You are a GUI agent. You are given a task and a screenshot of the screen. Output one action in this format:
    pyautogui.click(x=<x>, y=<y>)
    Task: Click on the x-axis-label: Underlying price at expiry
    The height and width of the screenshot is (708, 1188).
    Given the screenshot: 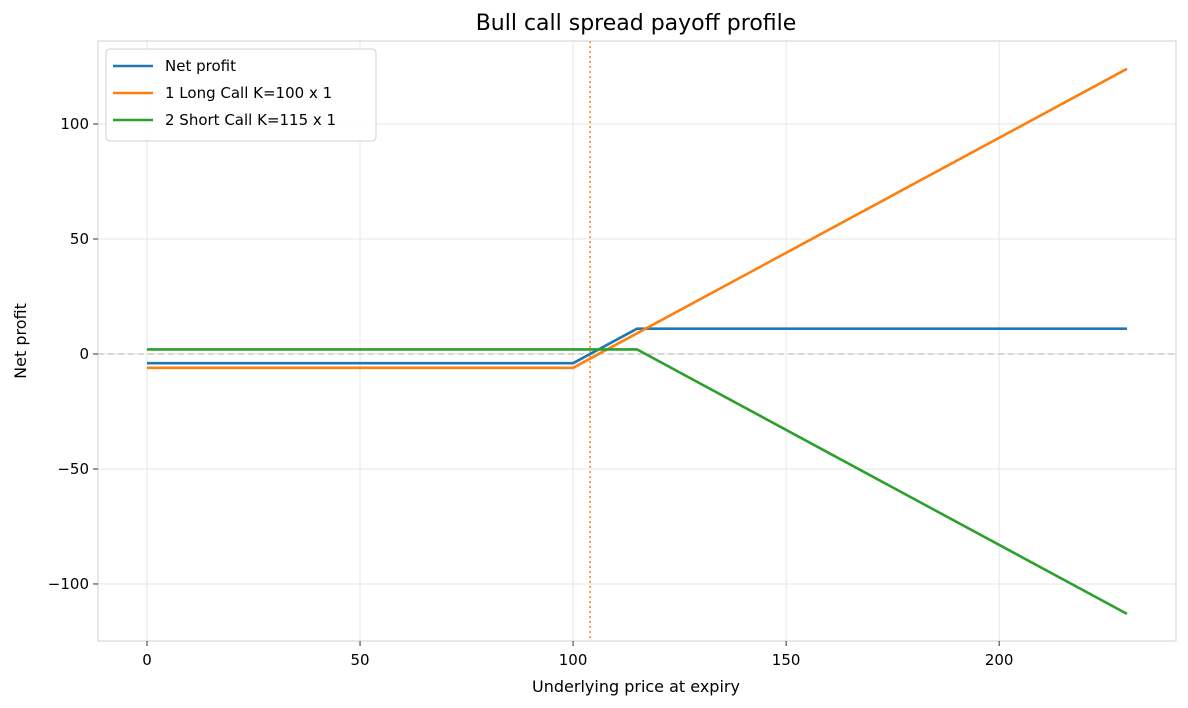 What is the action you would take?
    pyautogui.click(x=636, y=686)
    